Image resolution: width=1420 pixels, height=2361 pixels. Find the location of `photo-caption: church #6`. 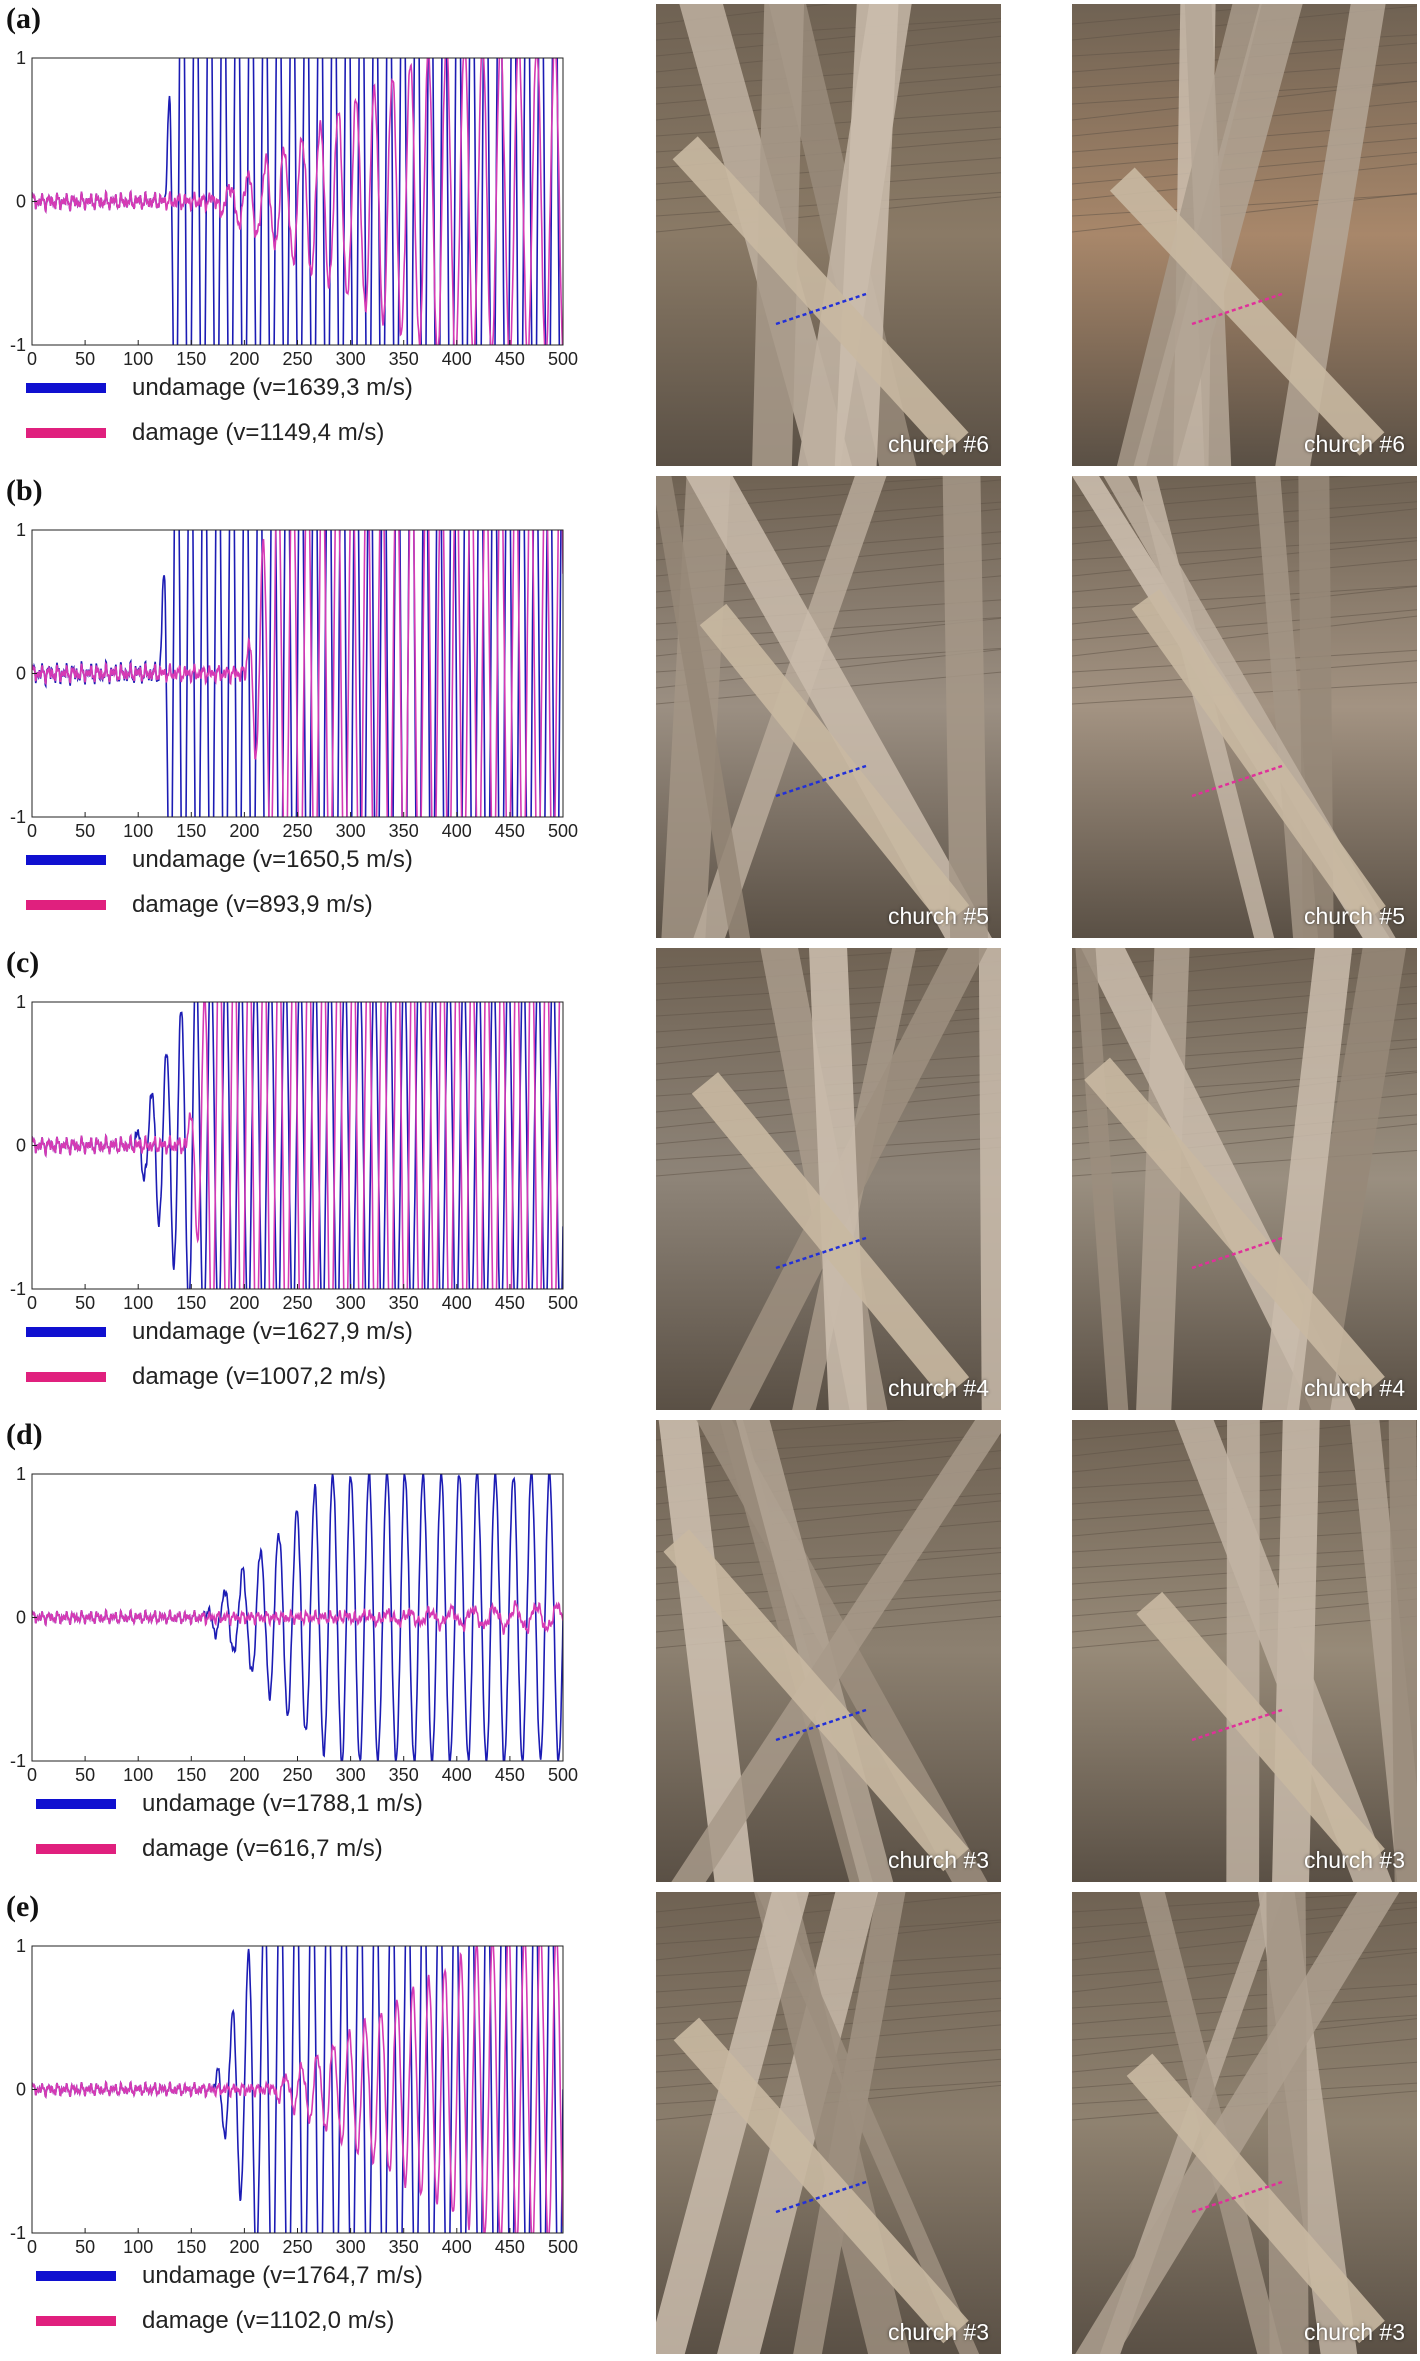

photo-caption: church #6 is located at coordinates (938, 444).